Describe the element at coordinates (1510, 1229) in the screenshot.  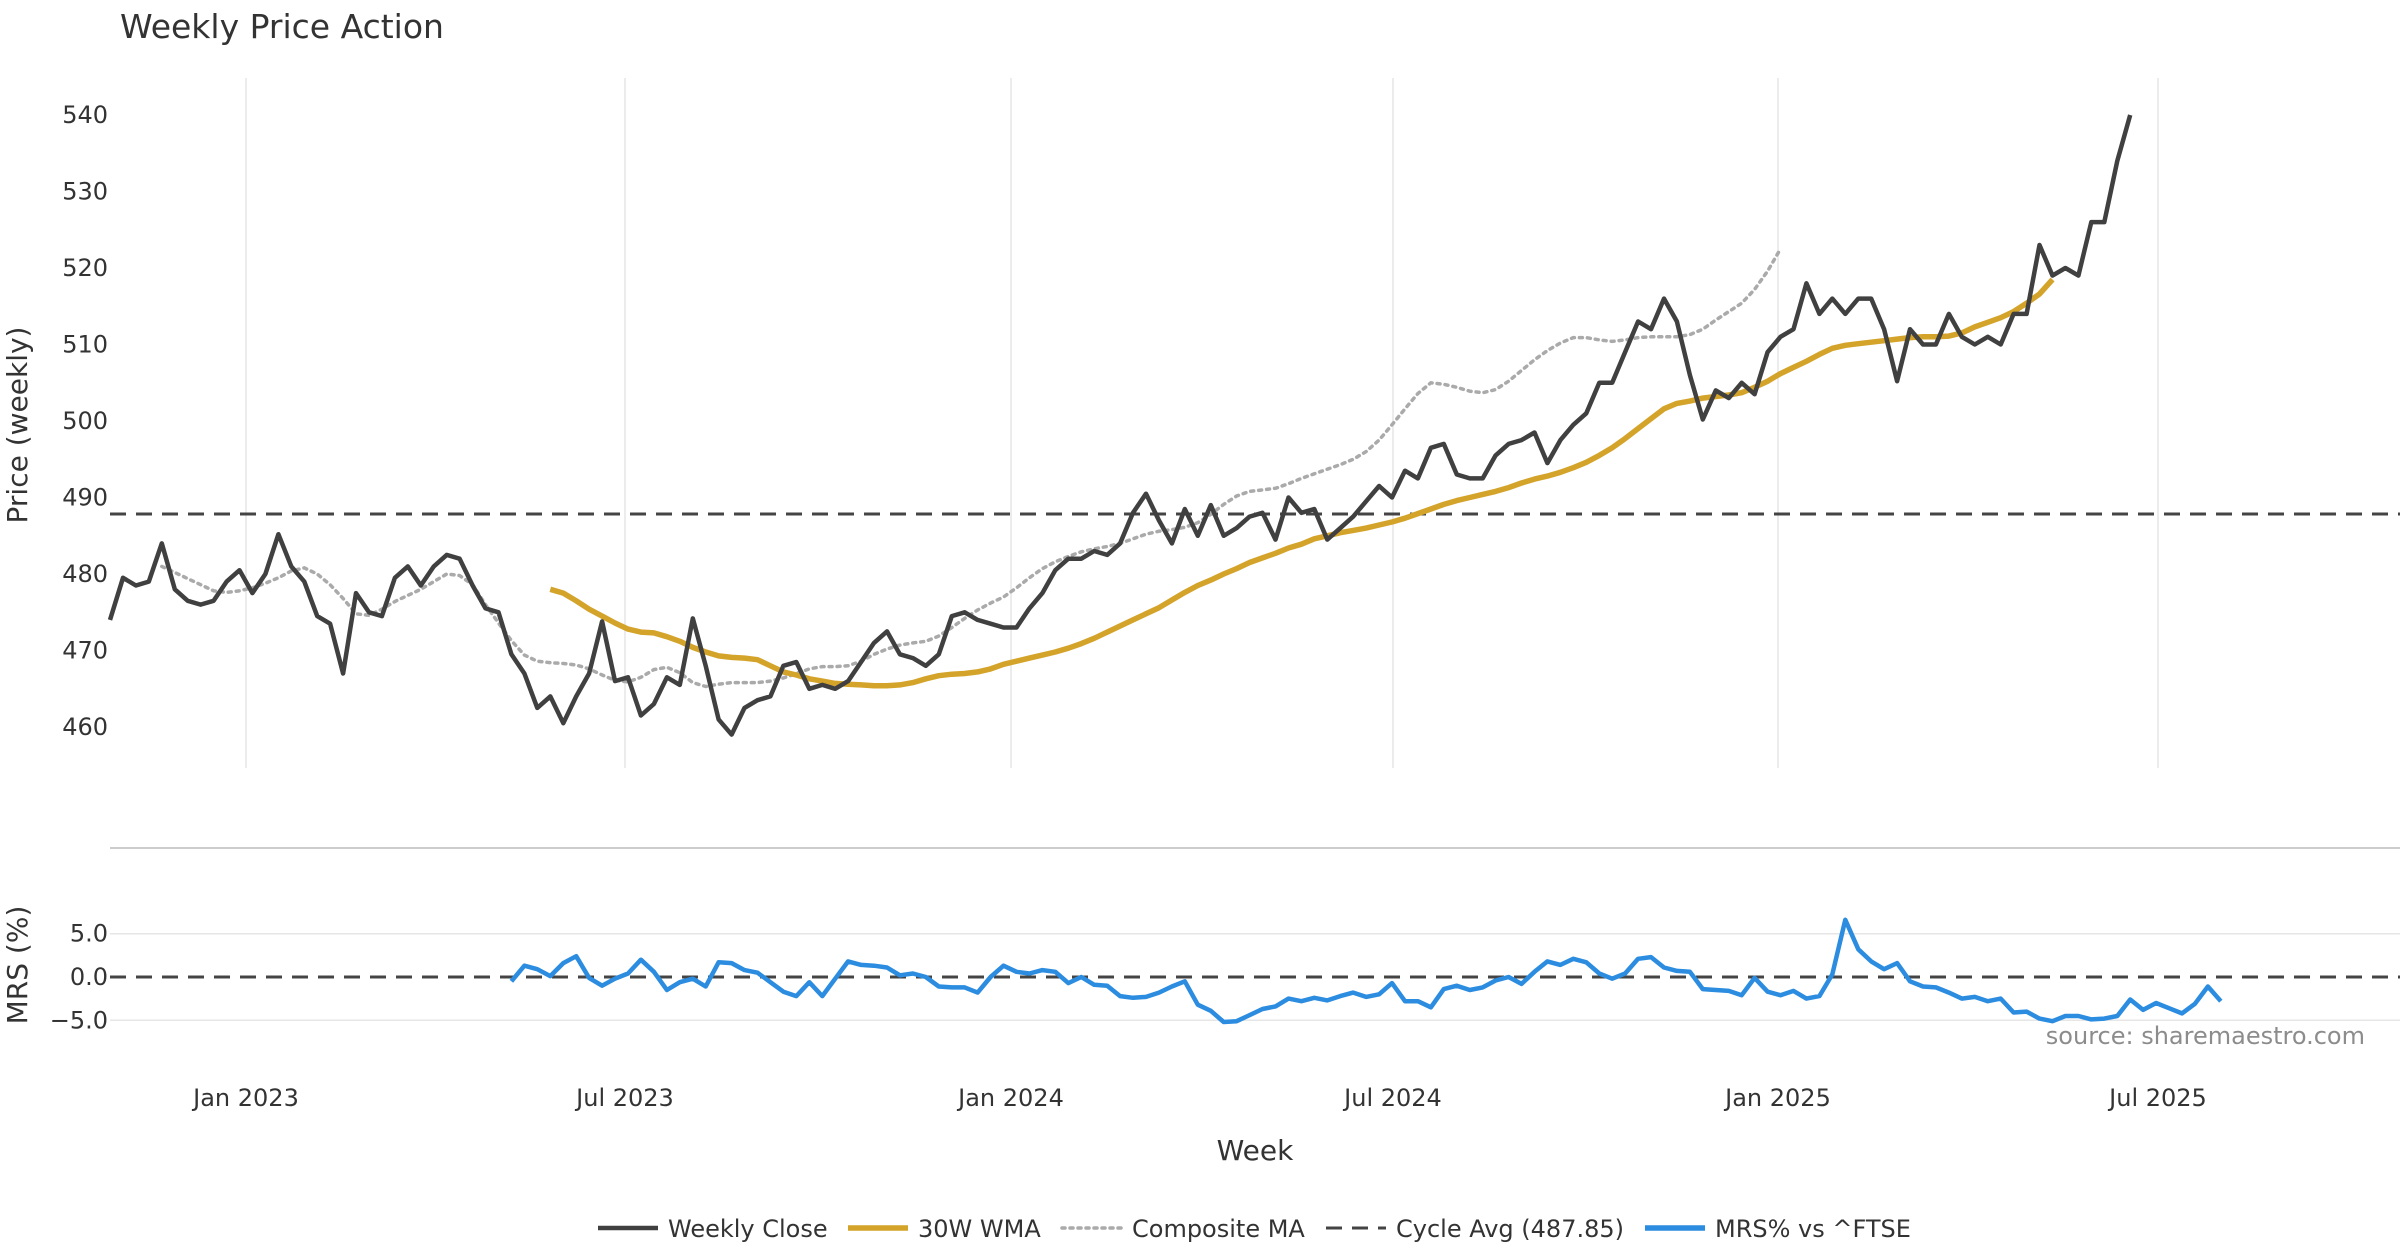
I see `legend-label: Cycle Avg (487.85)` at that location.